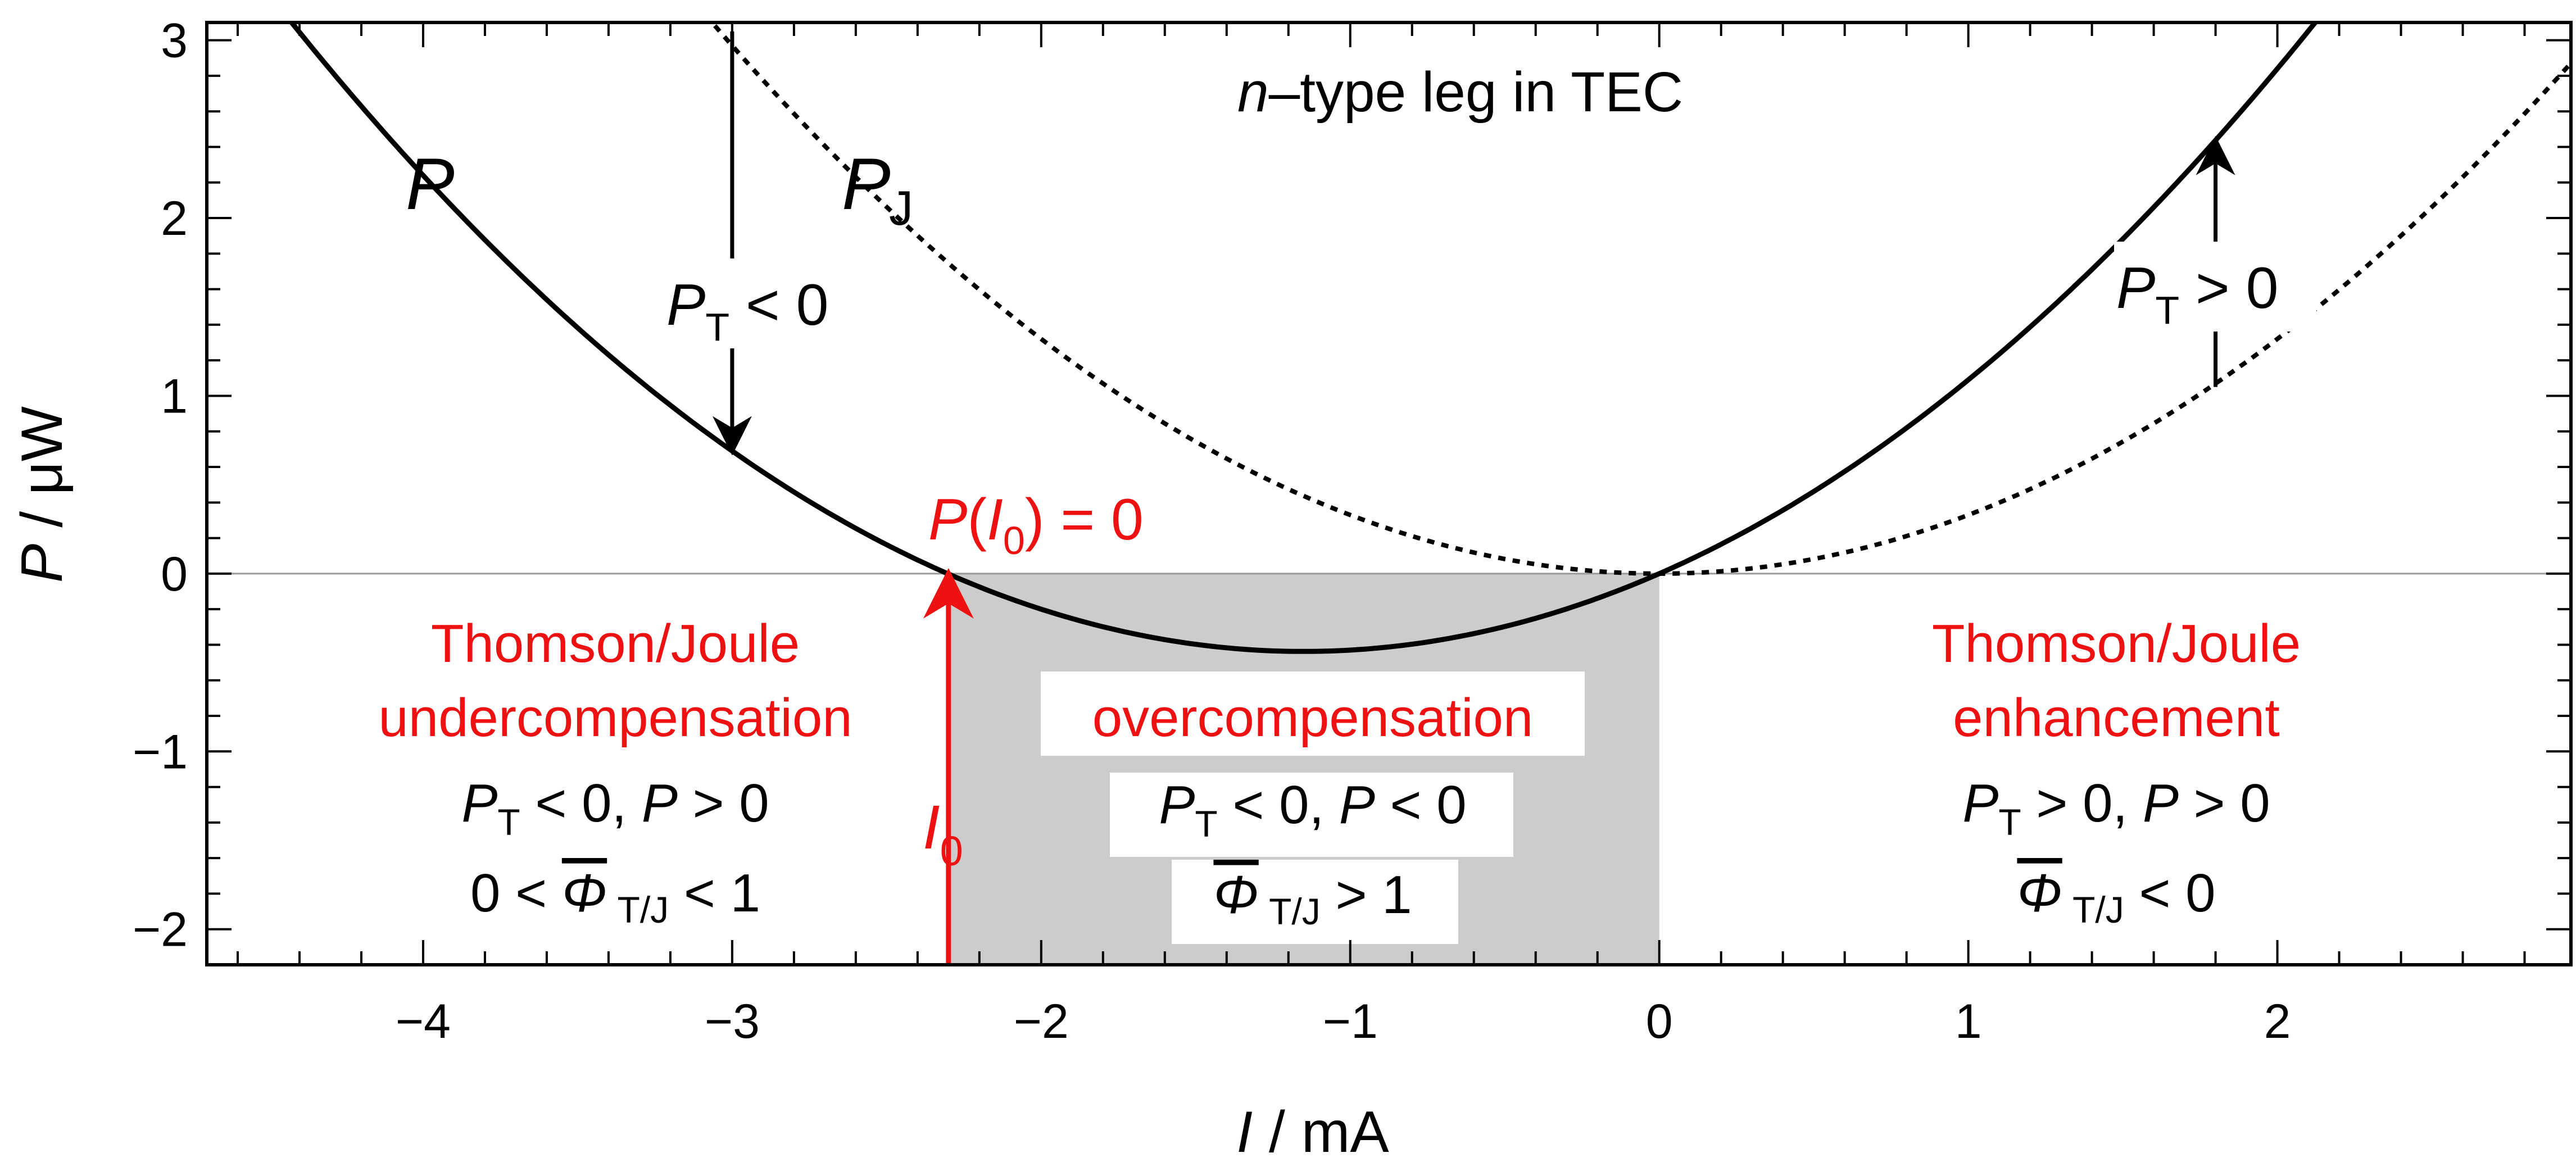 This screenshot has width=2576, height=1171. Describe the element at coordinates (2135, 288) in the screenshot. I see `pt-right-P: P` at that location.